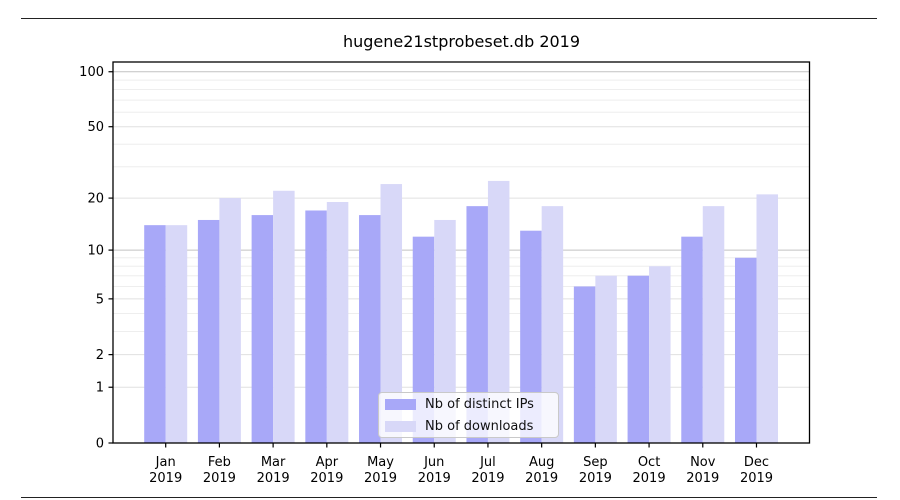 The image size is (900, 500). I want to click on legend-swatch-downloads, so click(400, 426).